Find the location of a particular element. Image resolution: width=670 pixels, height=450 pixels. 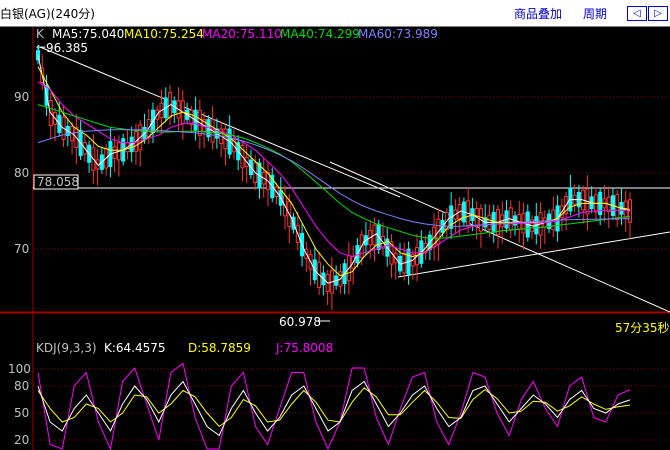

ma5-legend: MA5:75.040 is located at coordinates (88, 34).